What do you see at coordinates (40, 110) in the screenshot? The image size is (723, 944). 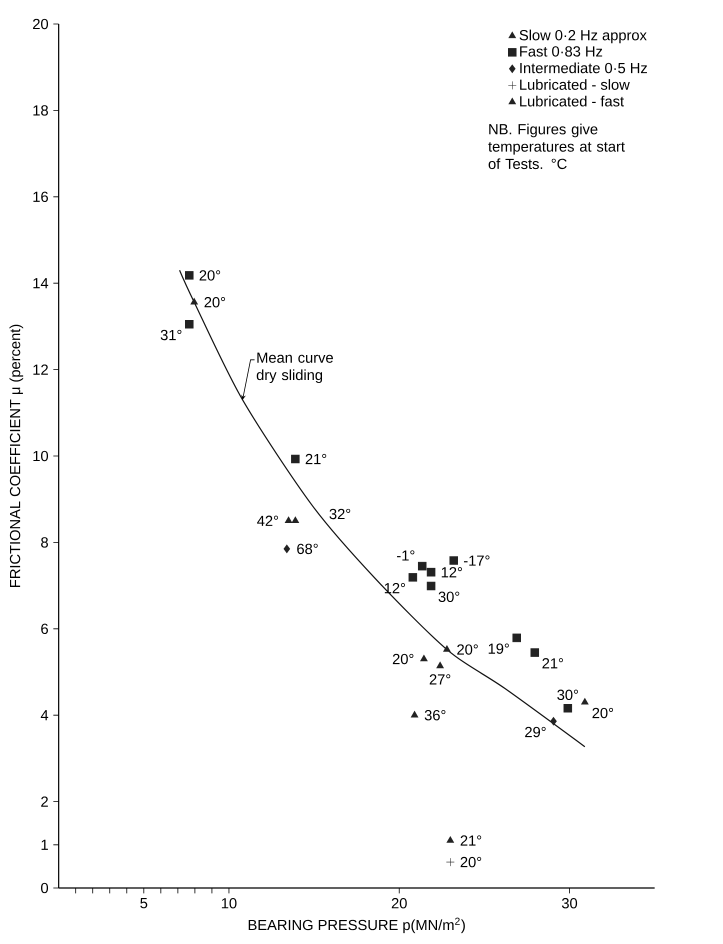 I see `y-tick-label: 18` at bounding box center [40, 110].